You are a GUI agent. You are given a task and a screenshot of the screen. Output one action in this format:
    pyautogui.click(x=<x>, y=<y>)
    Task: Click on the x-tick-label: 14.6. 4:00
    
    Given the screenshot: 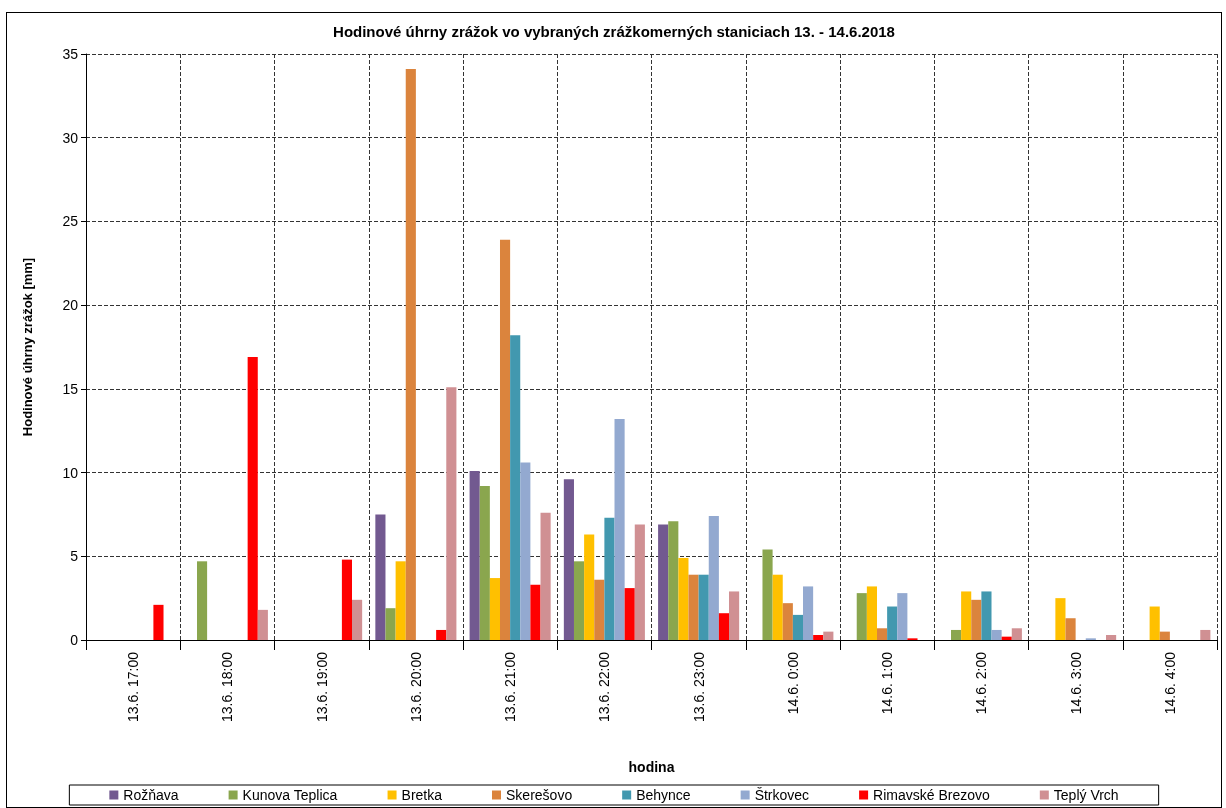 What is the action you would take?
    pyautogui.click(x=1169, y=683)
    